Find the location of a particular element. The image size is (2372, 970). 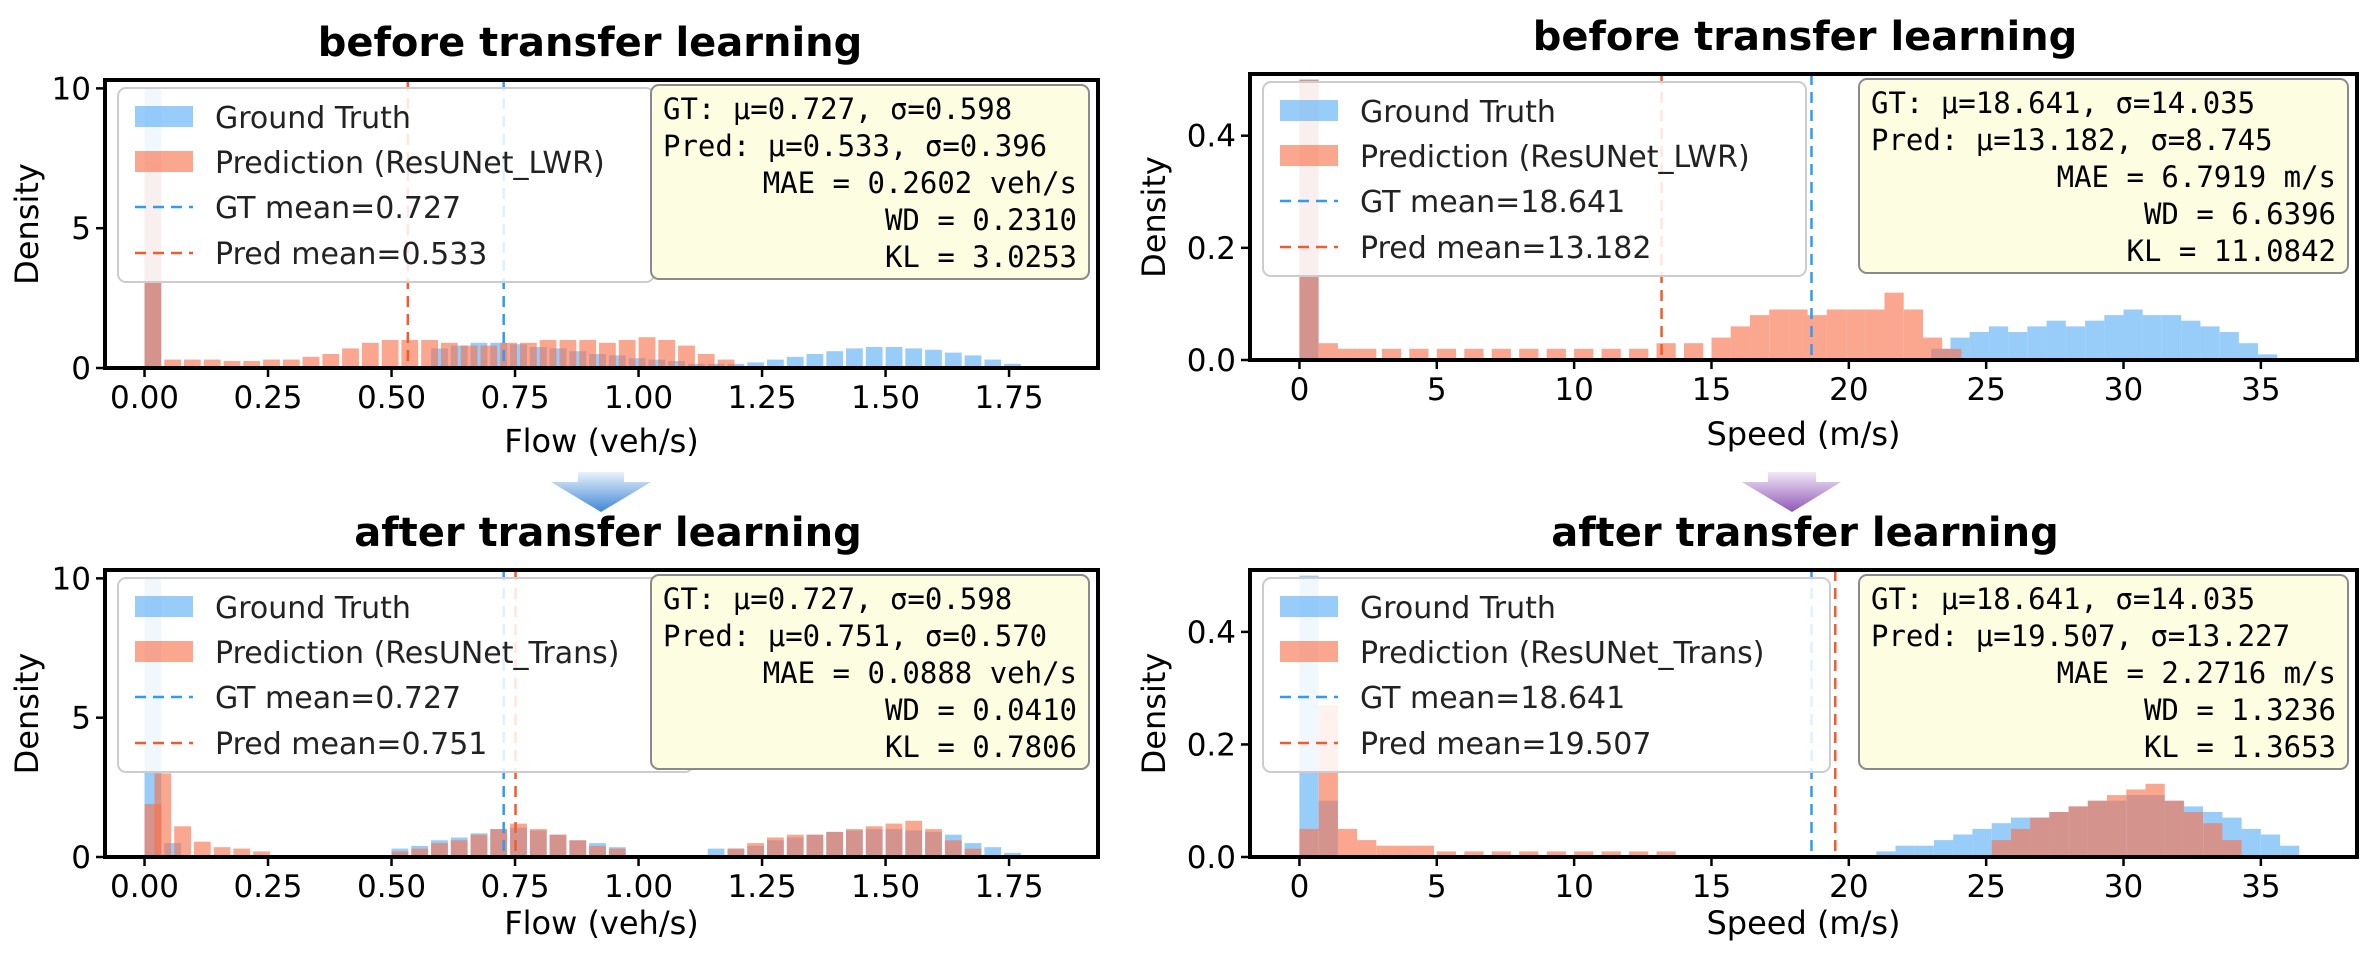

x-tick-label: 0.50 is located at coordinates (391, 887).